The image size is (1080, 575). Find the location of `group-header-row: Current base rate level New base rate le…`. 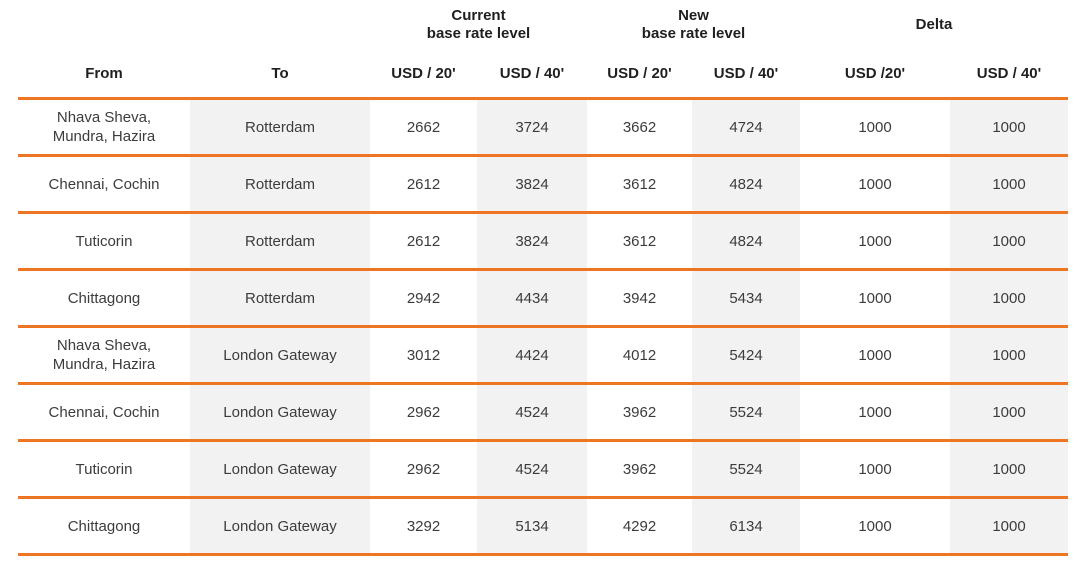

group-header-row: Current base rate level New base rate le… is located at coordinates (543, 25).